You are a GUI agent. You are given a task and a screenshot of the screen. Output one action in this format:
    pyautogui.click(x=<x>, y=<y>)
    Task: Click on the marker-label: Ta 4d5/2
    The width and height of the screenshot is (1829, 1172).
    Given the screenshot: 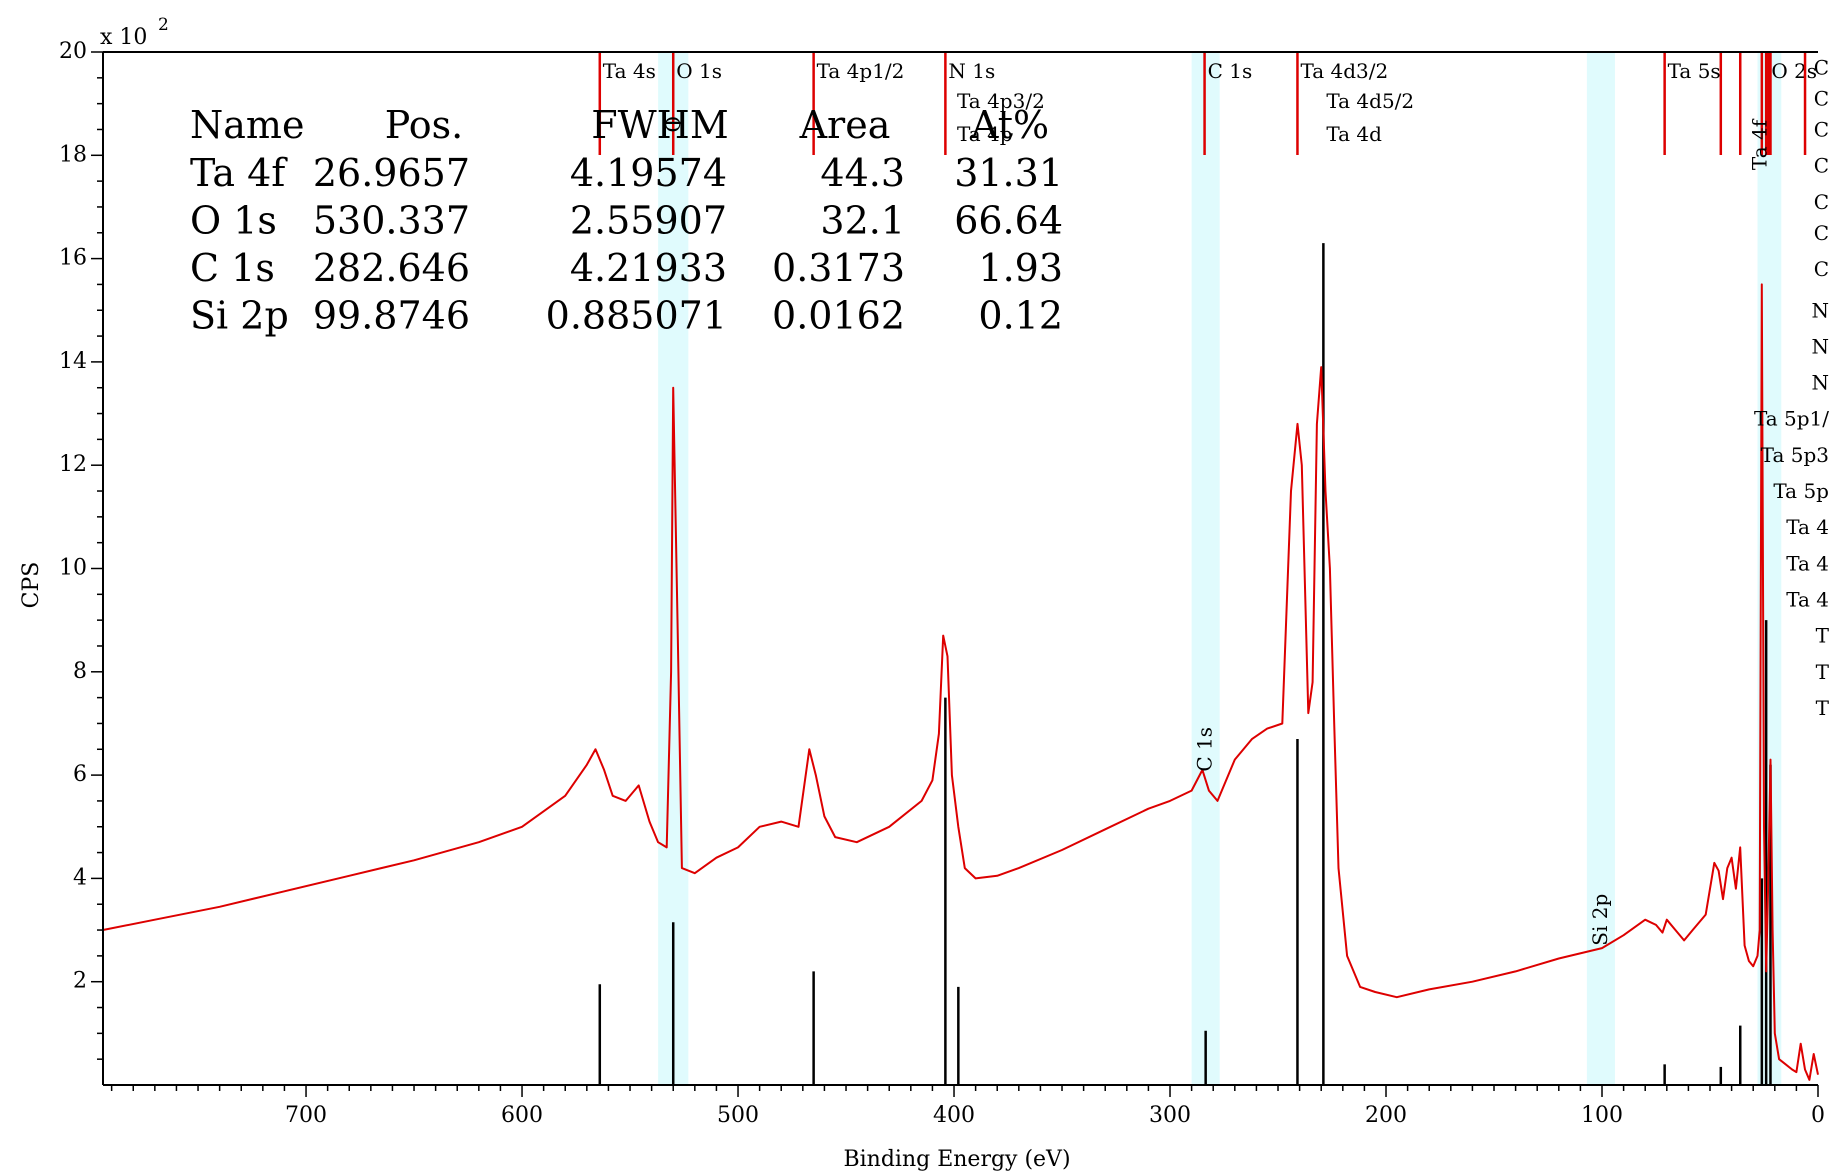 What is the action you would take?
    pyautogui.click(x=1370, y=101)
    